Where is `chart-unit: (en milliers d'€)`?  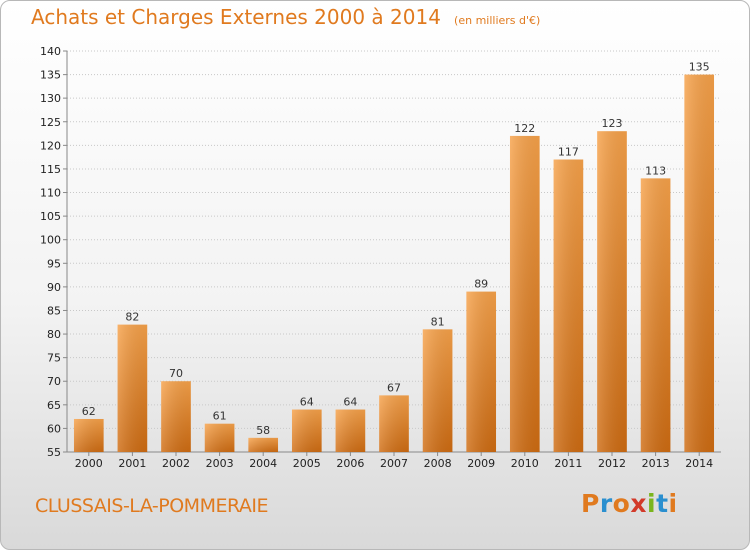
chart-unit: (en milliers d'€) is located at coordinates (497, 20).